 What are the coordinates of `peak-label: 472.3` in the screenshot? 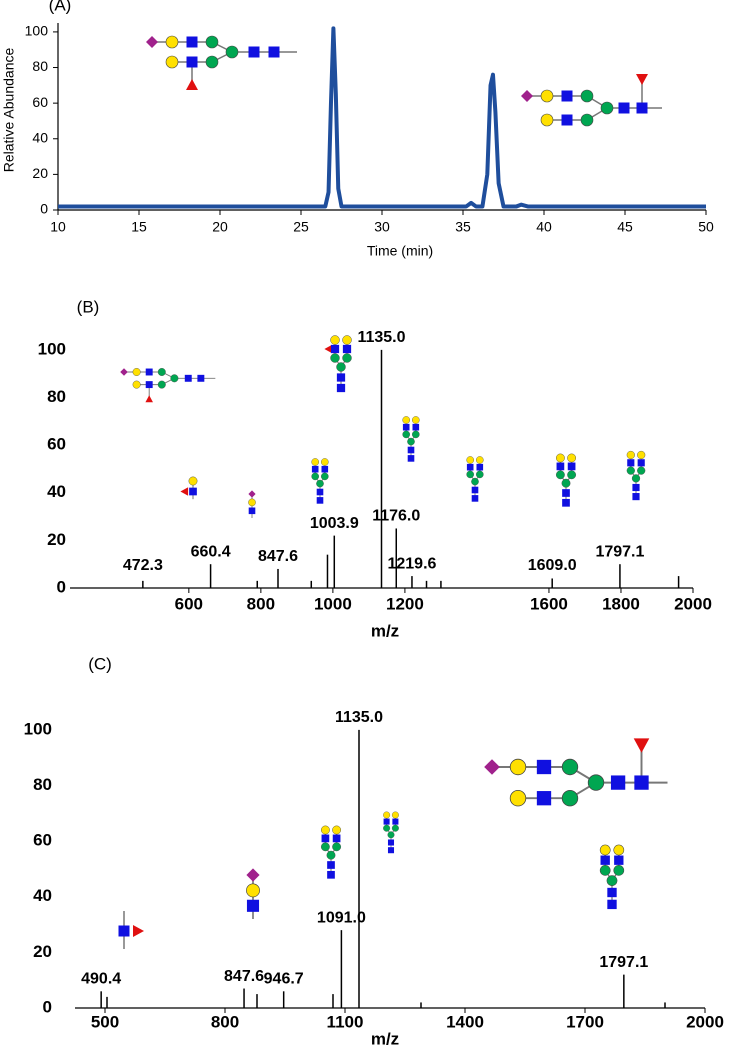 It's located at (143, 565).